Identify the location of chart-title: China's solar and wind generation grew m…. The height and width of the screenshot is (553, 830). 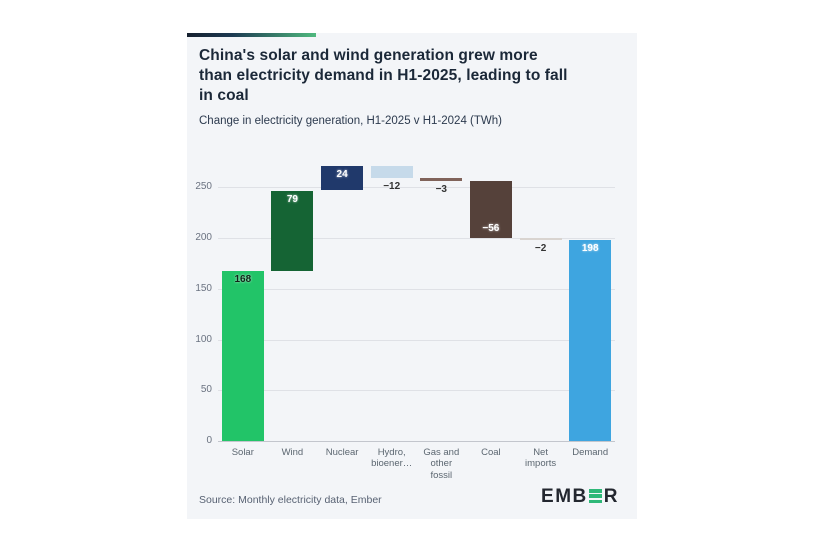
(383, 76).